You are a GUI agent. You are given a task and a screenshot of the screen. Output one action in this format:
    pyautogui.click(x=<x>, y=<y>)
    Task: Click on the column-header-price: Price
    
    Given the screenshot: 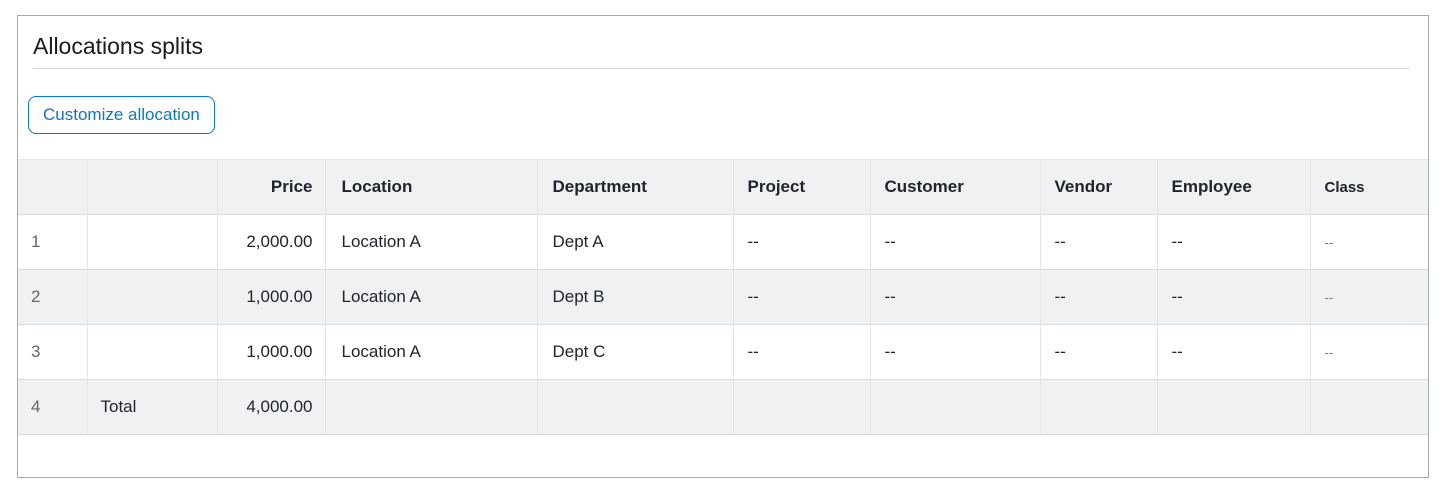 What is the action you would take?
    pyautogui.click(x=270, y=187)
    